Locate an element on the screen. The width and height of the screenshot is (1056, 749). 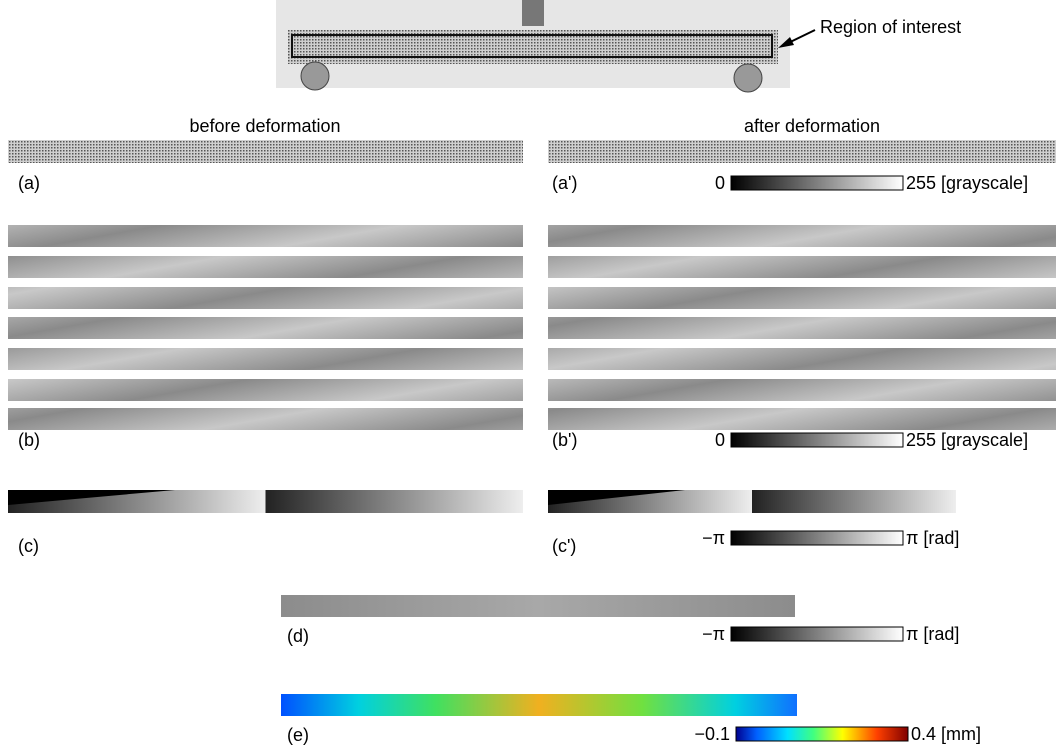
panel-label: (a') is located at coordinates (564, 183).